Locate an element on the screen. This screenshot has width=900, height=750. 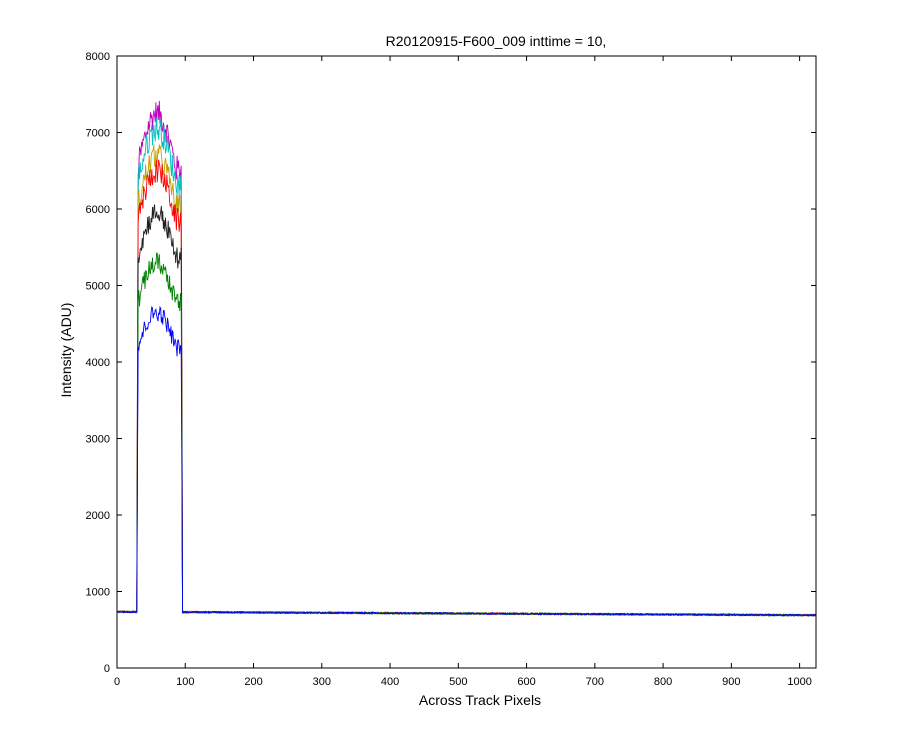
y-tick-label: 4000 is located at coordinates (98, 363).